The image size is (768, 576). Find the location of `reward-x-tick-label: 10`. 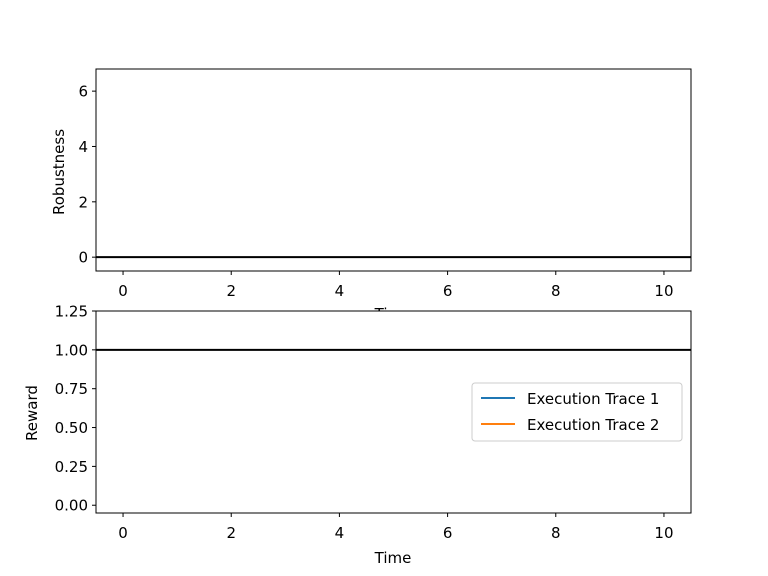

reward-x-tick-label: 10 is located at coordinates (663, 533).